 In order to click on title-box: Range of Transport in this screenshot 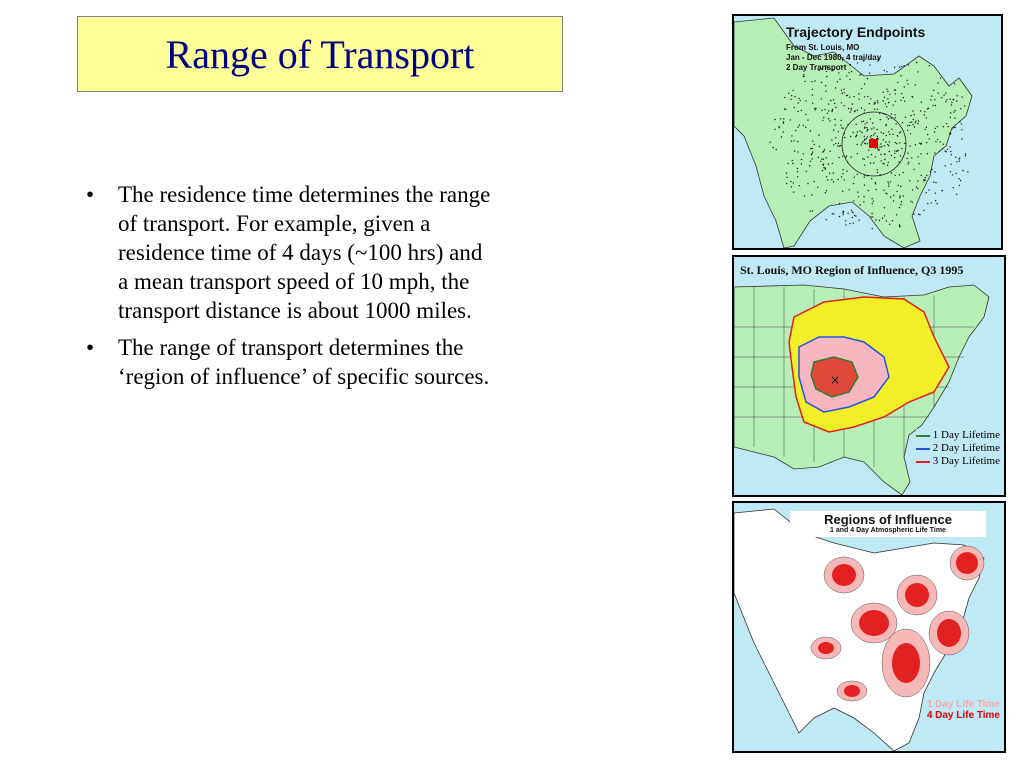, I will do `click(320, 54)`.